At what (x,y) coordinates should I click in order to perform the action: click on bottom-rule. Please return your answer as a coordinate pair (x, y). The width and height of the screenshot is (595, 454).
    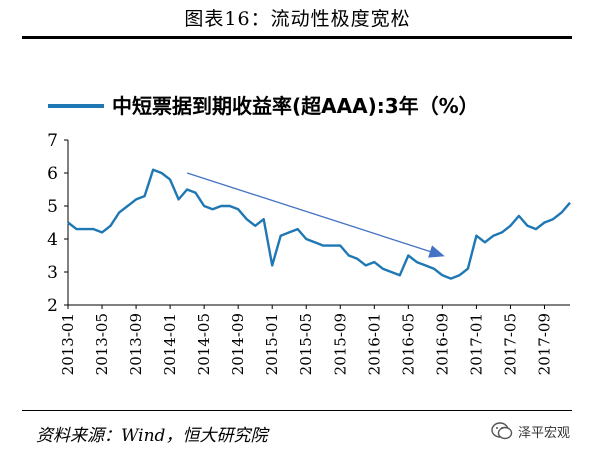
    Looking at the image, I should click on (297, 410).